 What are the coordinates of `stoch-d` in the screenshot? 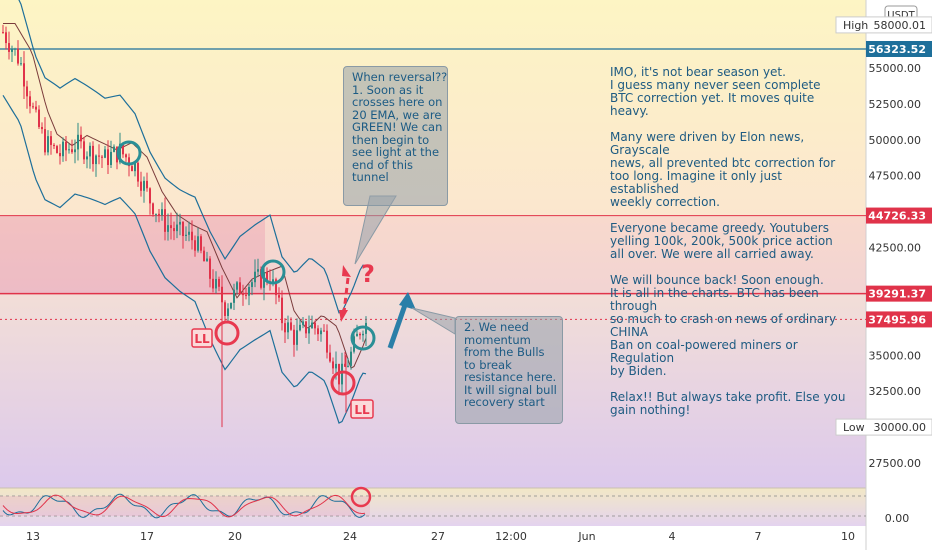 It's located at (184, 506).